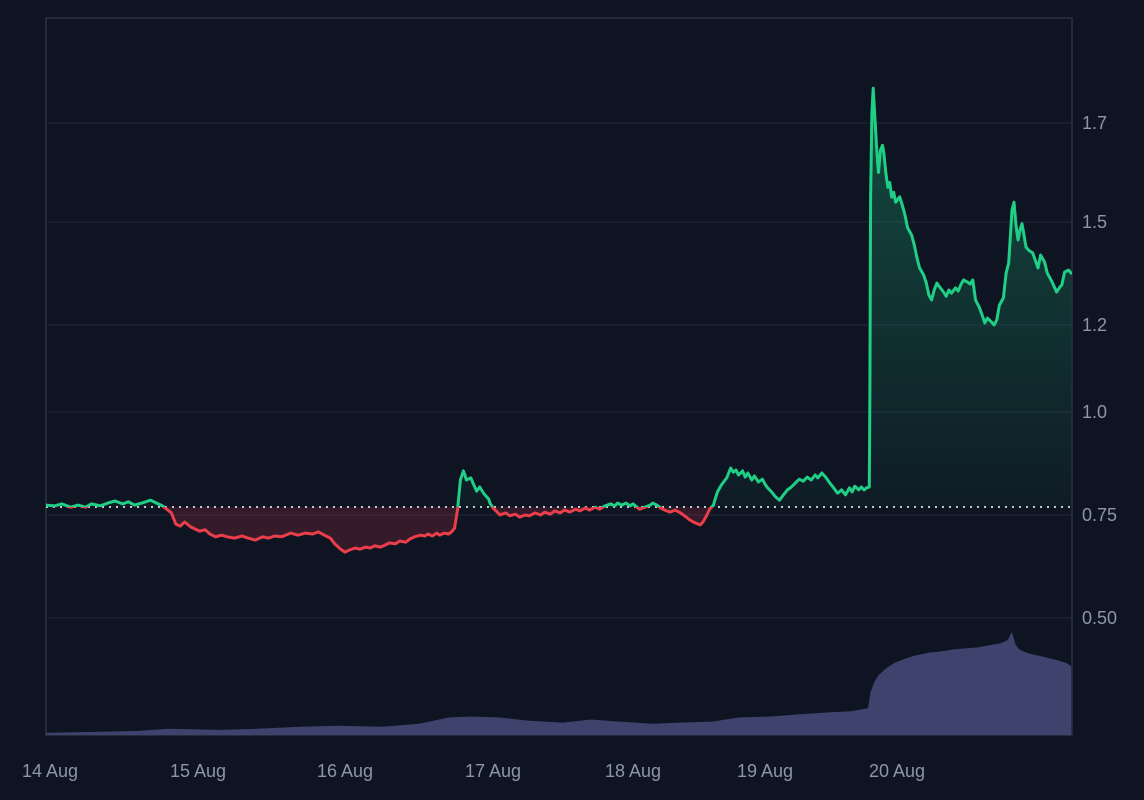 The width and height of the screenshot is (1144, 800). What do you see at coordinates (1094, 222) in the screenshot?
I see `y-tick-label-1.5: 1.5` at bounding box center [1094, 222].